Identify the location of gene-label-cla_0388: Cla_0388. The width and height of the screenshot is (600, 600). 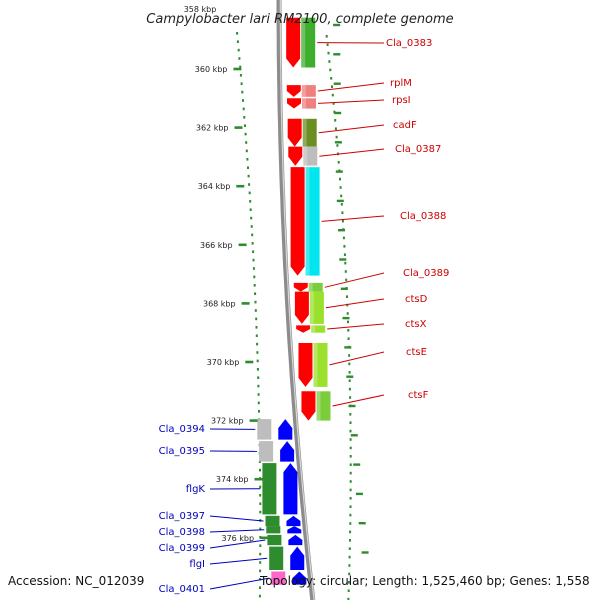
(423, 216).